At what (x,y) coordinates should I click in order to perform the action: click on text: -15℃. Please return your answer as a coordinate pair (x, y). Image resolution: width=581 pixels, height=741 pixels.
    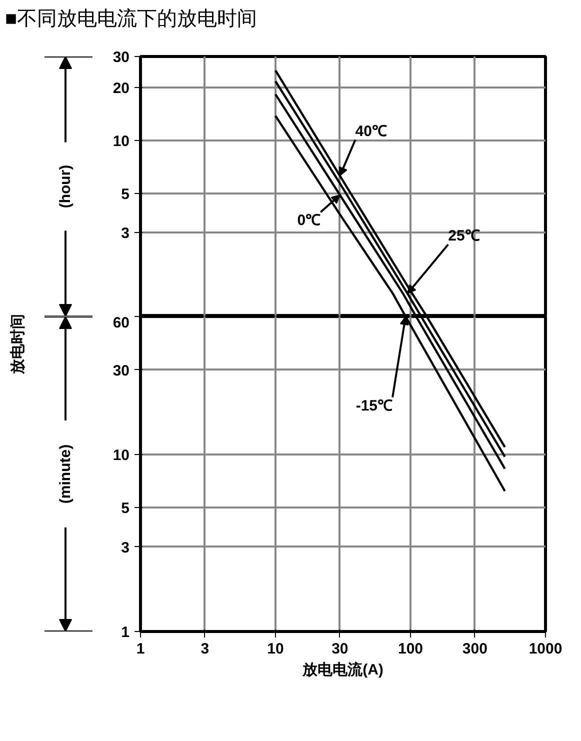
    Looking at the image, I should click on (374, 405).